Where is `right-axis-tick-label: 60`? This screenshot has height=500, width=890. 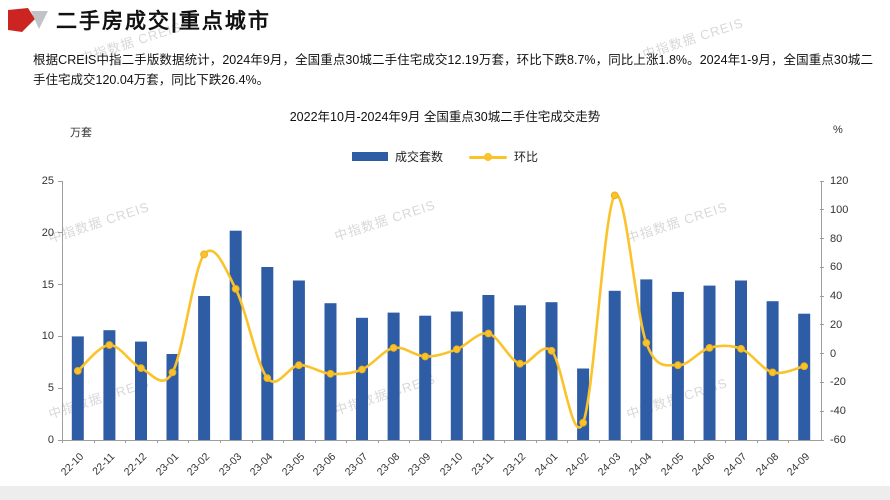
right-axis-tick-label: 60 is located at coordinates (836, 267).